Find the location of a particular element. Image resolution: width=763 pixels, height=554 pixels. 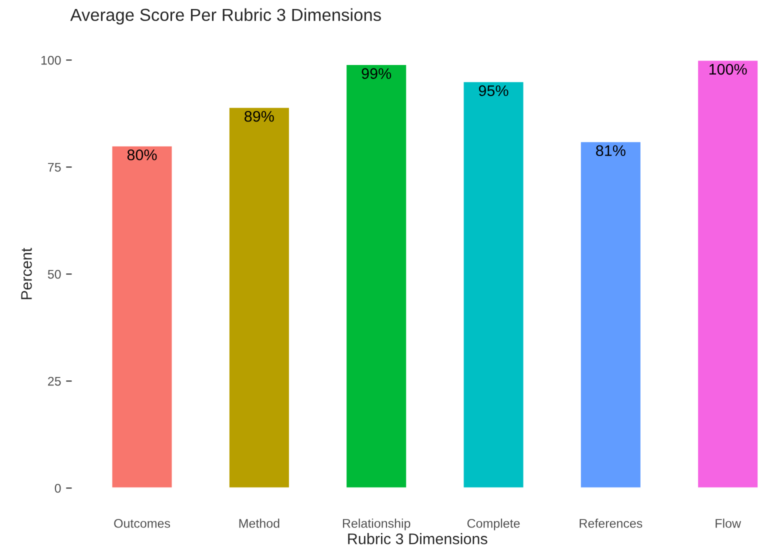

data-label: 81% is located at coordinates (611, 150).